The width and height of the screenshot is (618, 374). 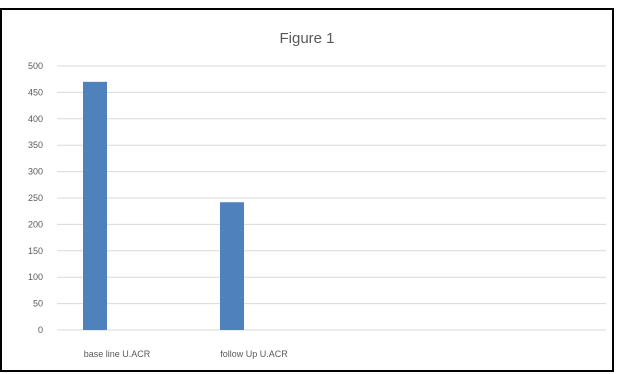 What do you see at coordinates (35, 66) in the screenshot?
I see `y-tick-label: 500` at bounding box center [35, 66].